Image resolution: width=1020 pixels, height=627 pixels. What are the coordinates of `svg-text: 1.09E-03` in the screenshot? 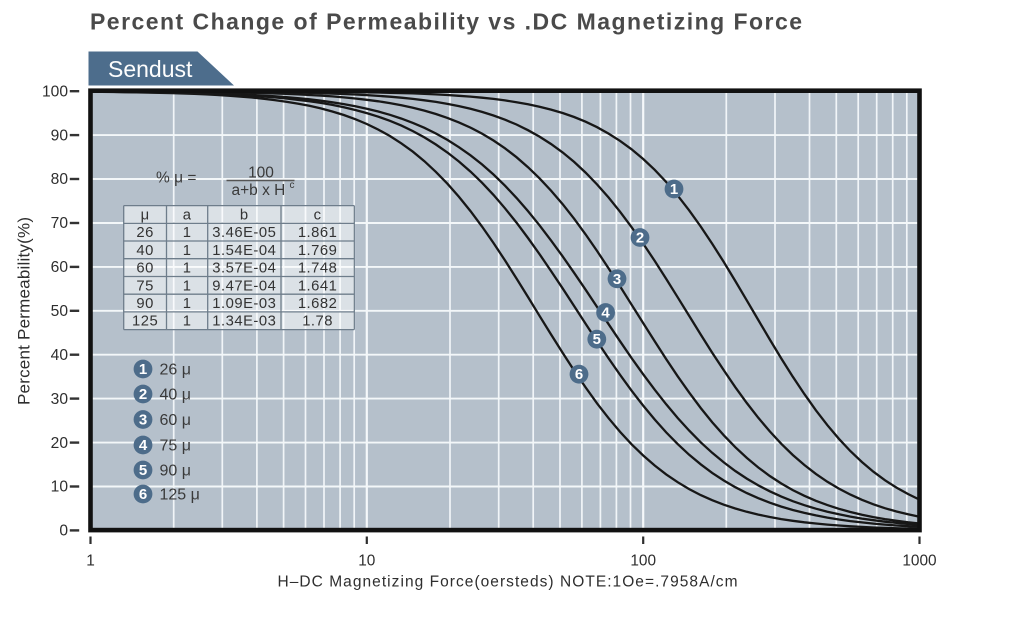 It's located at (244, 304).